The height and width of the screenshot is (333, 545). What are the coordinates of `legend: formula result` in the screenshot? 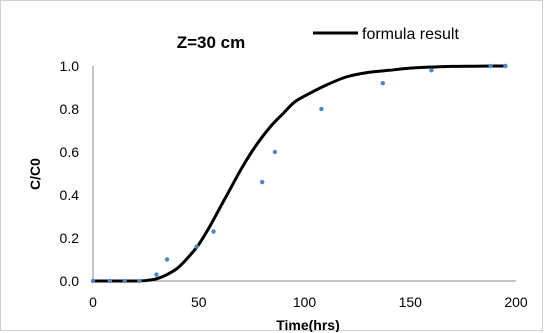 It's located at (386, 34).